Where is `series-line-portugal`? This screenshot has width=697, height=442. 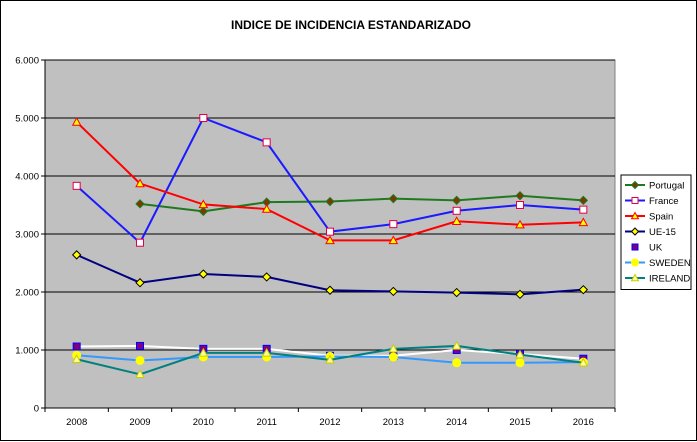 series-line-portugal is located at coordinates (361, 203).